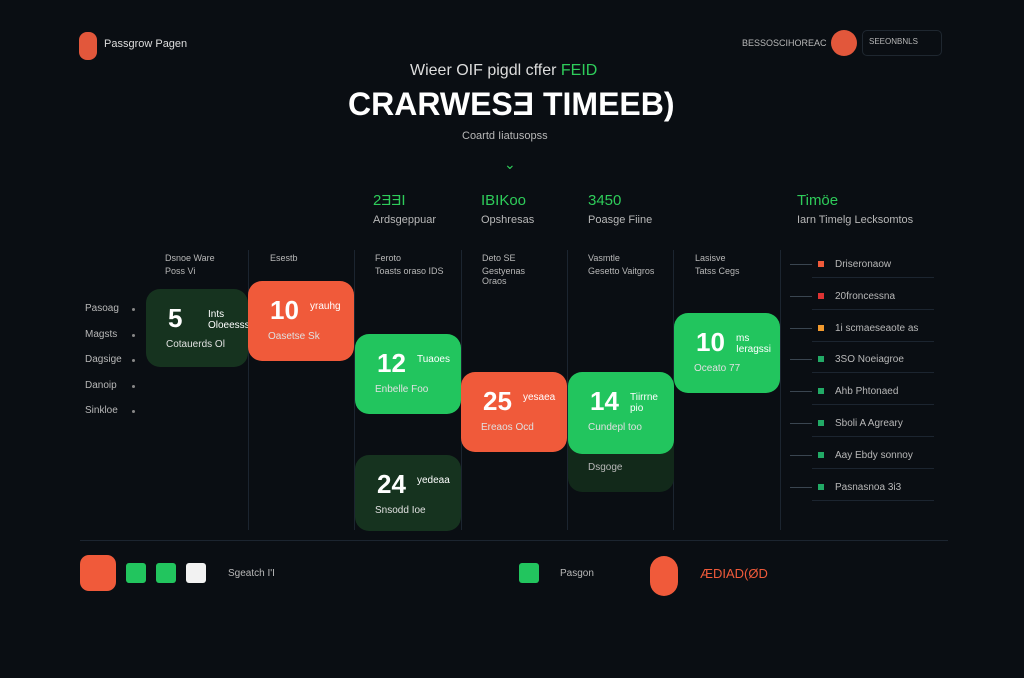 This screenshot has width=1024, height=678. What do you see at coordinates (784, 43) in the screenshot?
I see `status: BESSOSCIHOREAC` at bounding box center [784, 43].